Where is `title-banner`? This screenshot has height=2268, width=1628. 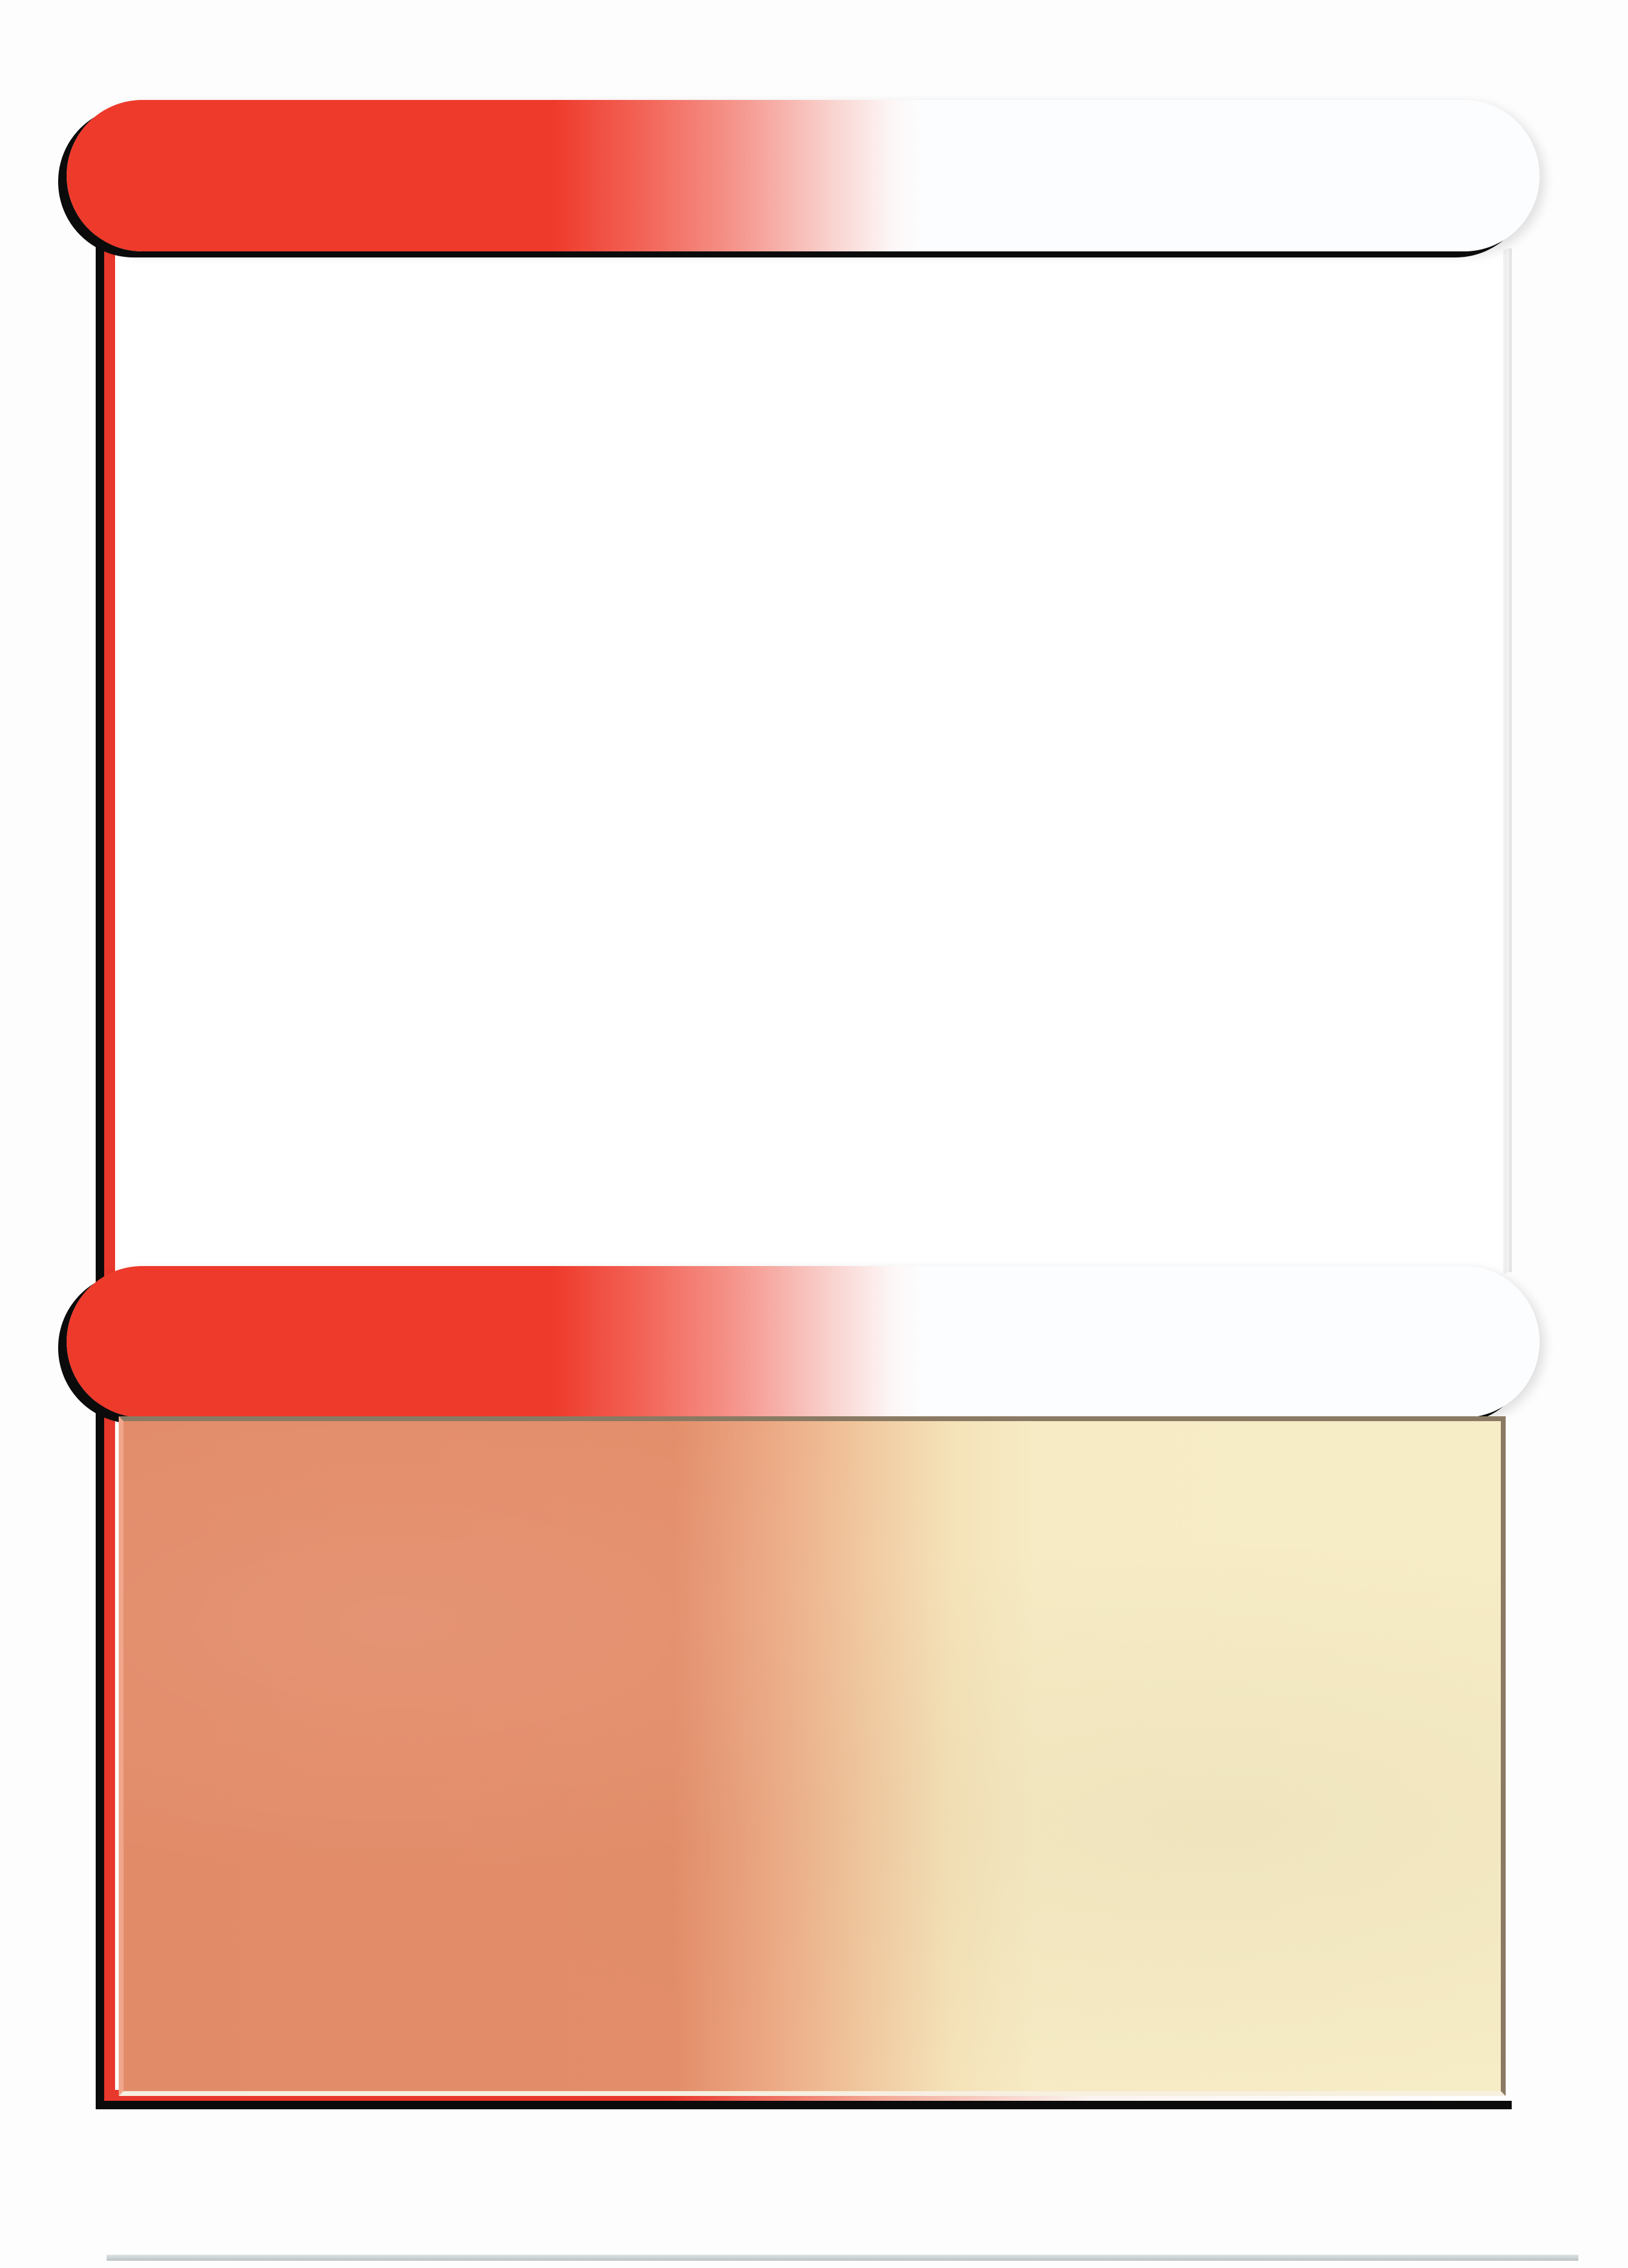 title-banner is located at coordinates (803, 175).